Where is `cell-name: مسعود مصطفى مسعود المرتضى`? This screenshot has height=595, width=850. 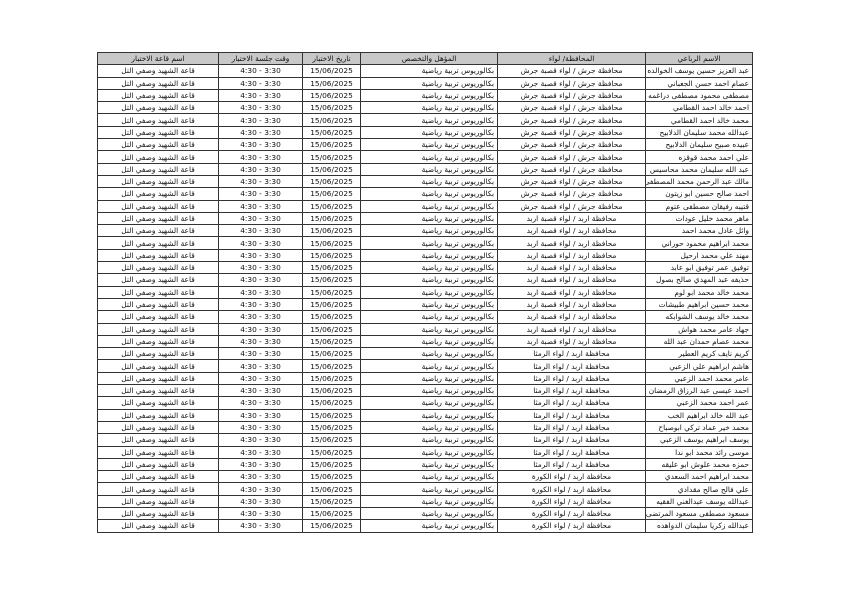
cell-name: مسعود مصطفى مسعود المرتضى is located at coordinates (699, 513).